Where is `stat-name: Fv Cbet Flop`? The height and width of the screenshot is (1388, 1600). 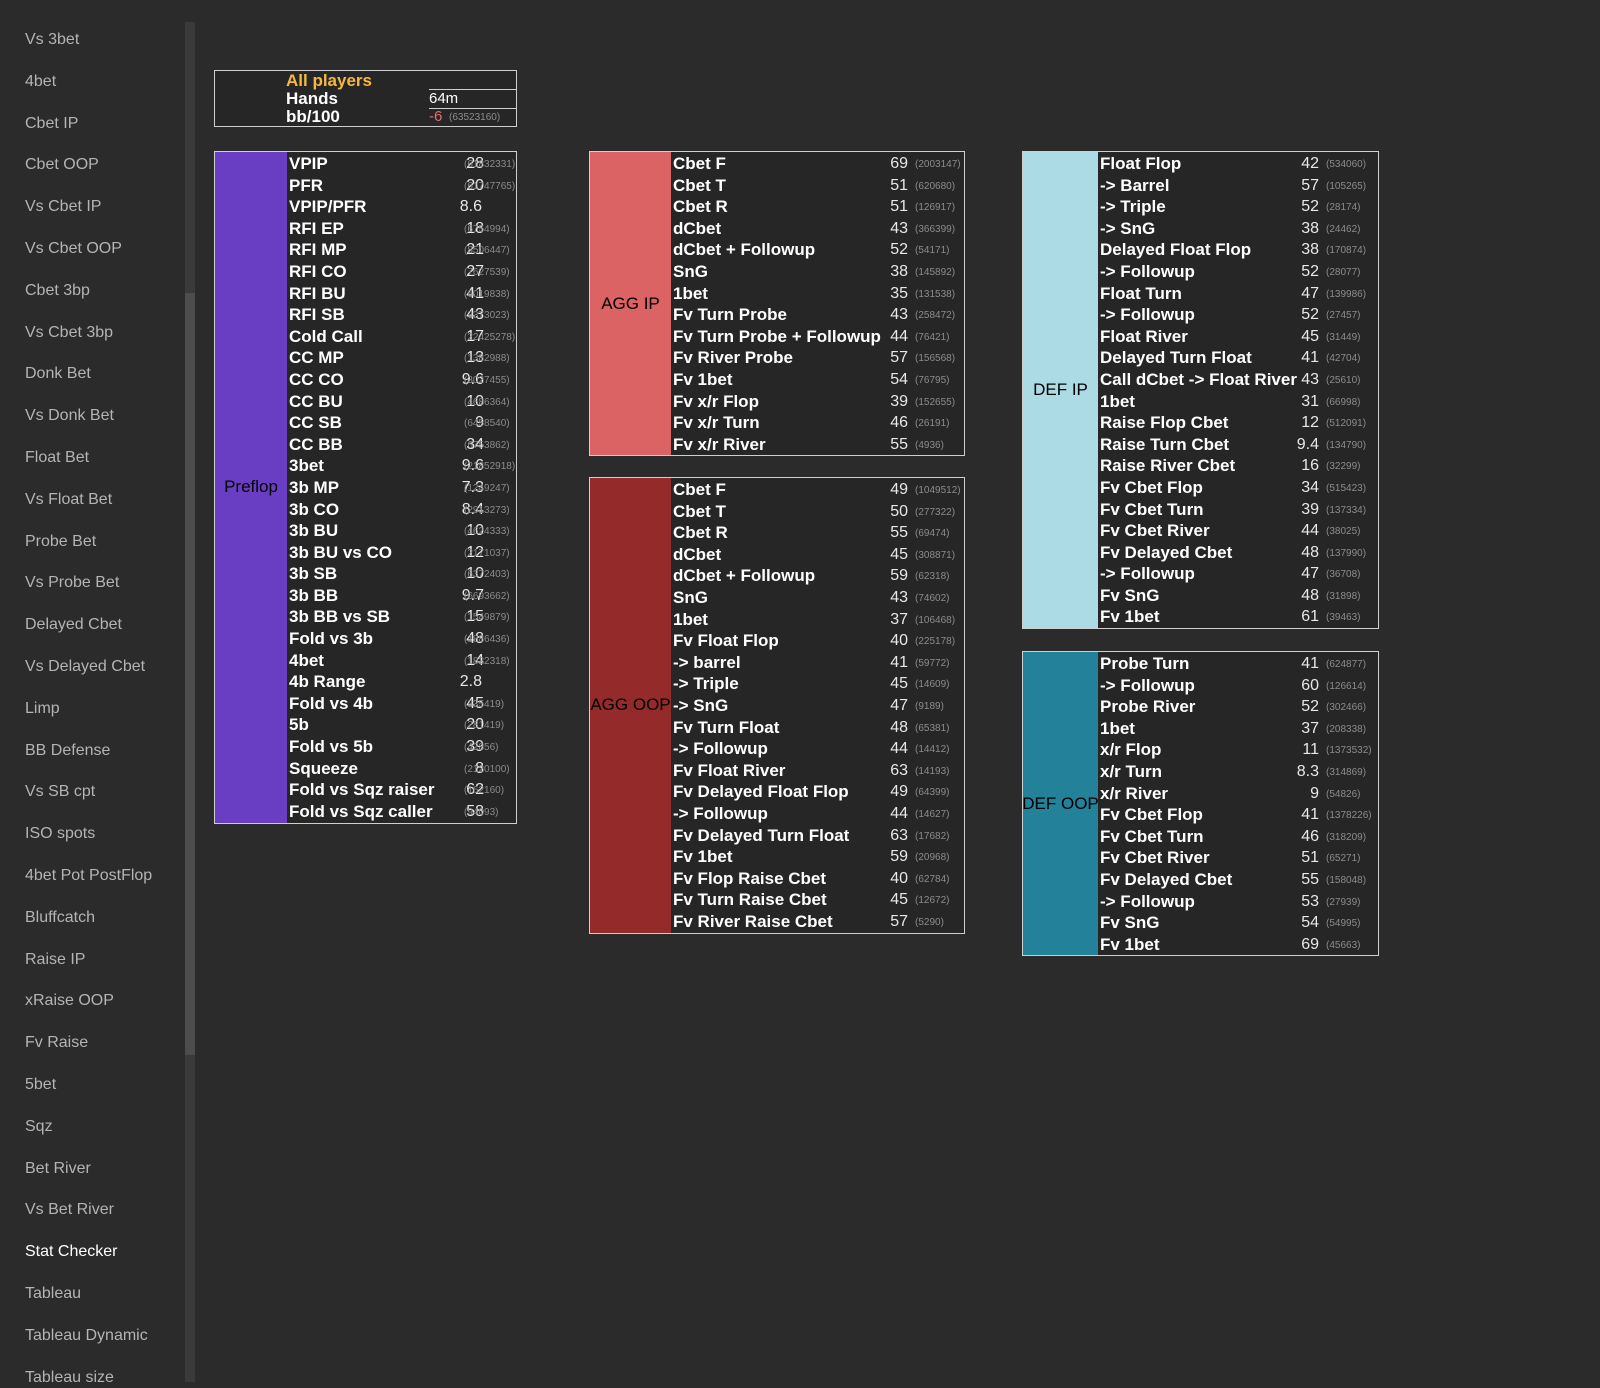
stat-name: Fv Cbet Flop is located at coordinates (1151, 815).